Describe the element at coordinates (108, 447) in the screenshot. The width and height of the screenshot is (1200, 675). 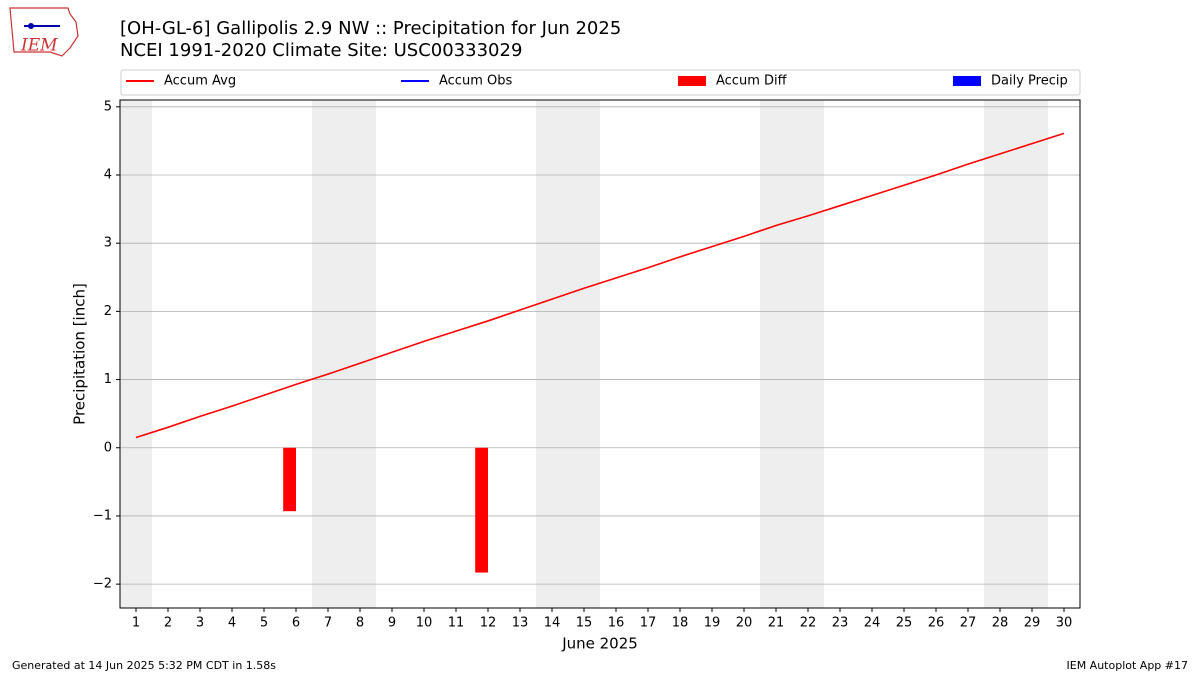
I see `y-tick-label: 0` at that location.